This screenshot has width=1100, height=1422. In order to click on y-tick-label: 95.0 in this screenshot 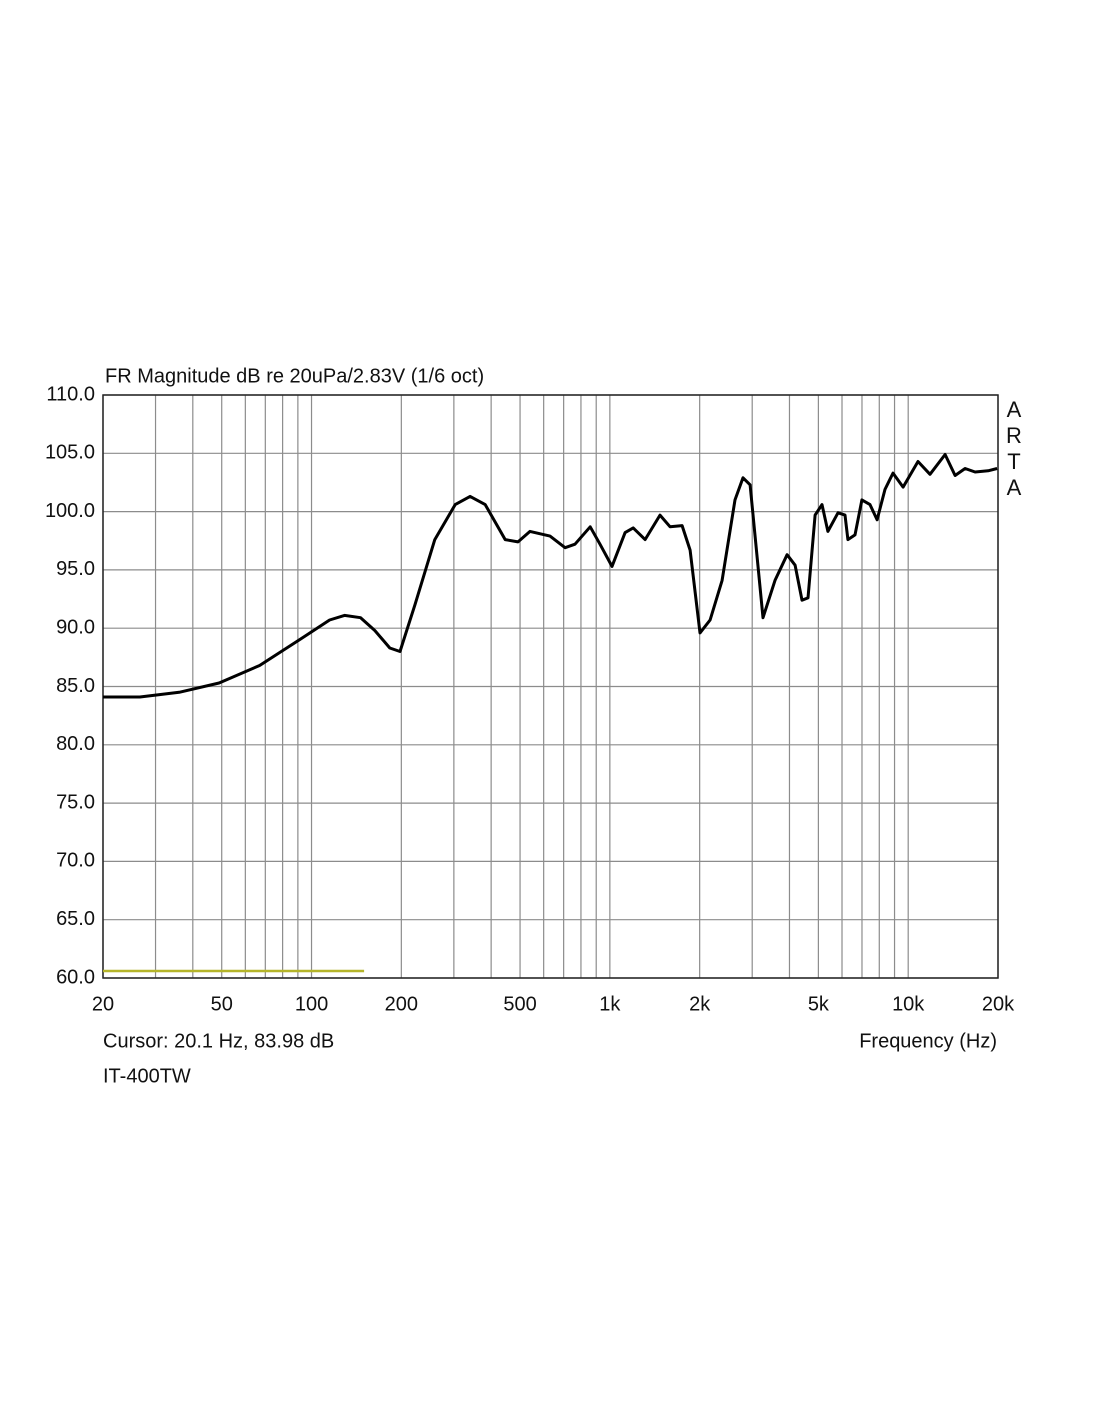, I will do `click(75, 569)`.